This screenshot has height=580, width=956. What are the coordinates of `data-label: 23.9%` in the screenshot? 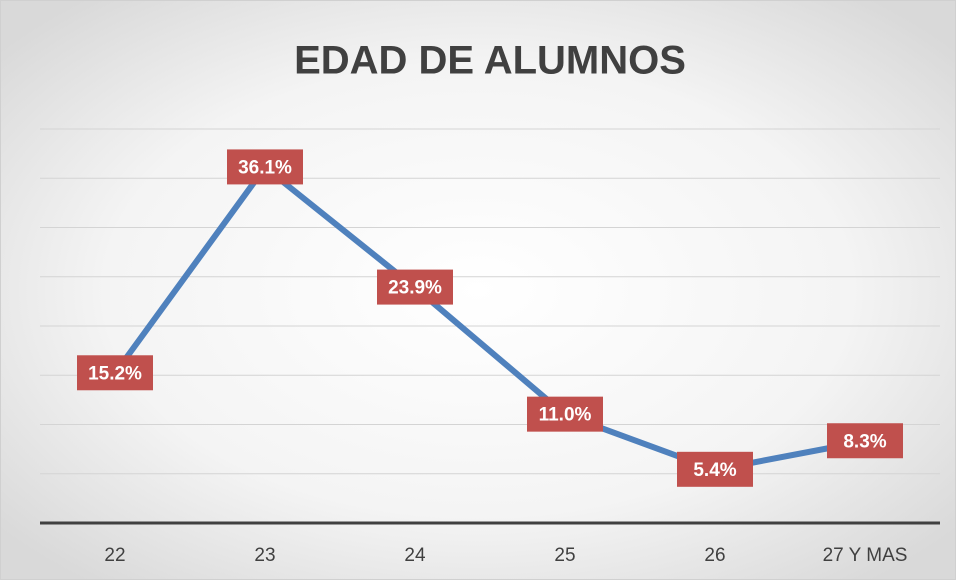 It's located at (415, 288).